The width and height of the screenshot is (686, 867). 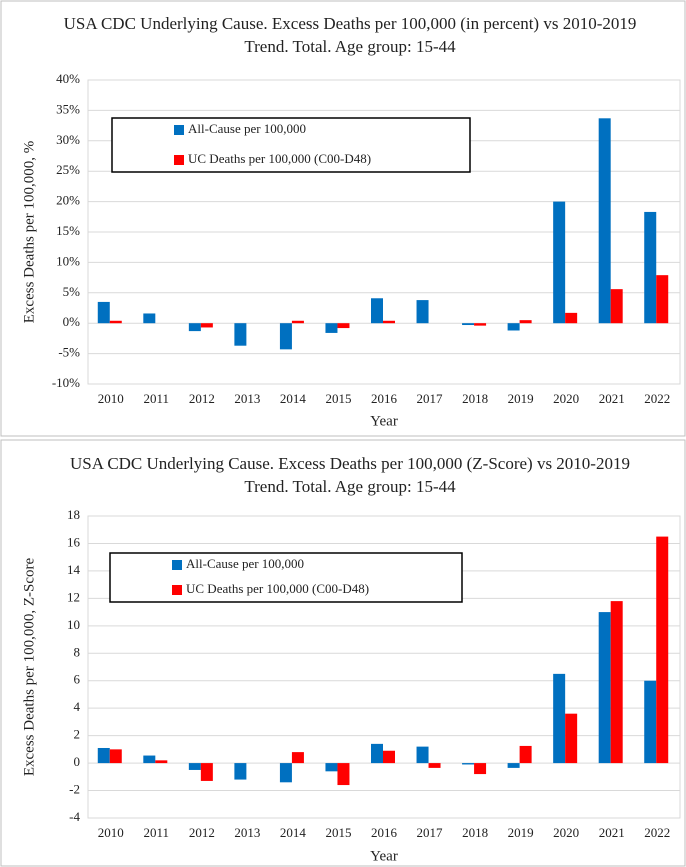 I want to click on y-tick-label: 4, so click(x=77, y=706).